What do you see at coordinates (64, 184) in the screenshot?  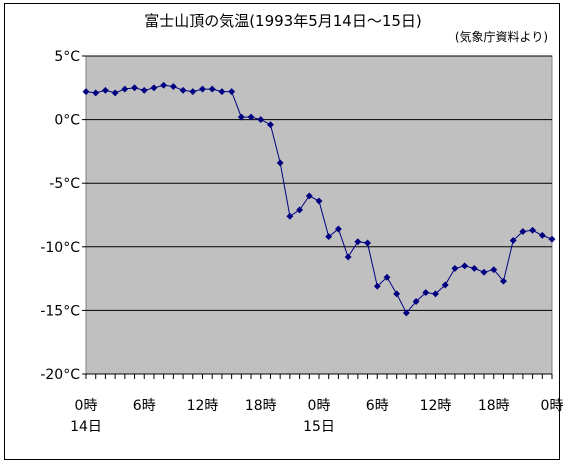 I see `y-tick-label: -5°C` at bounding box center [64, 184].